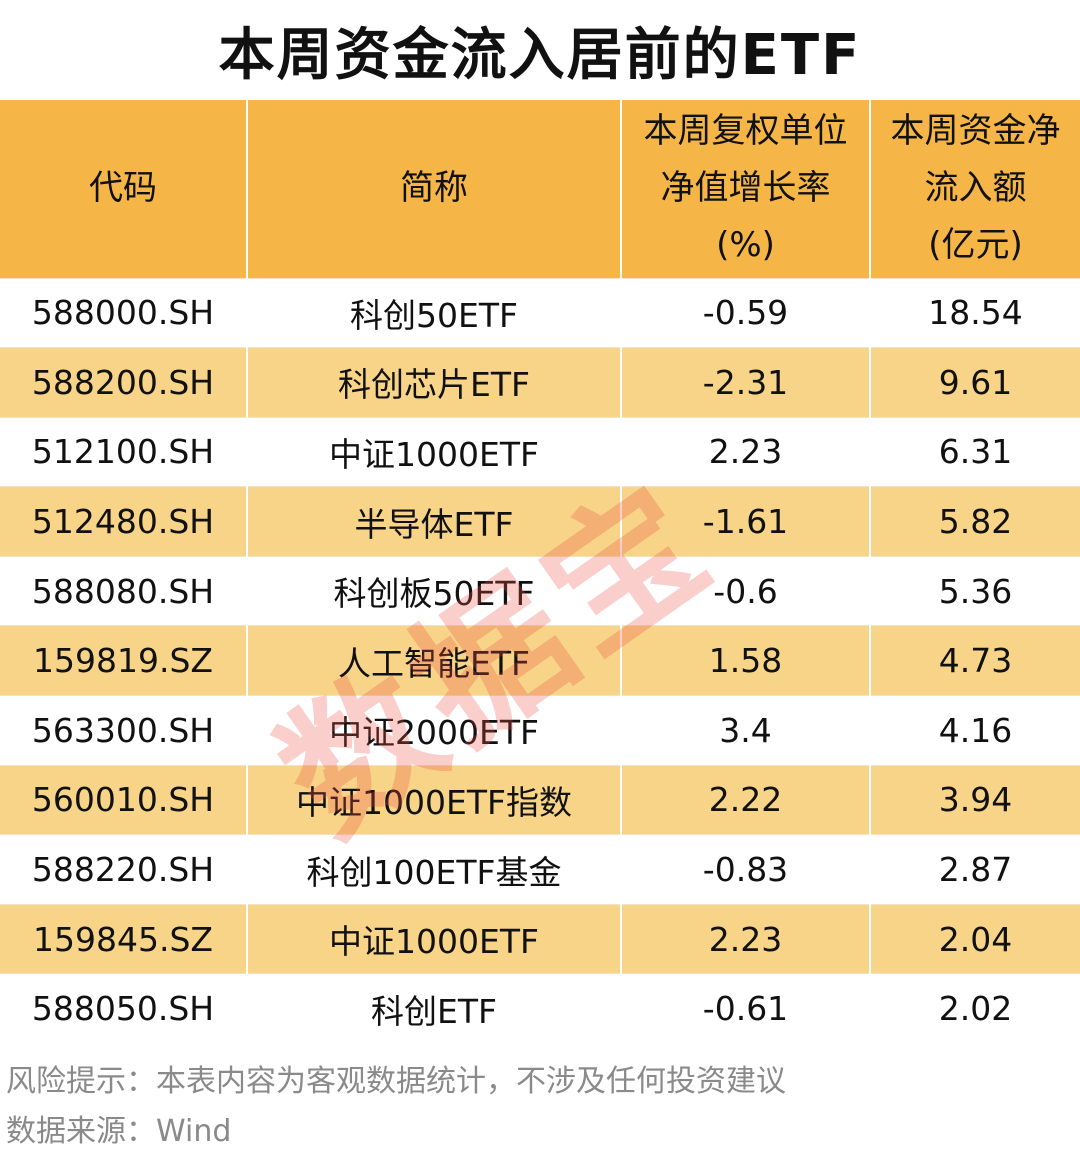 Image resolution: width=1080 pixels, height=1156 pixels. Describe the element at coordinates (124, 452) in the screenshot. I see `cell-code: 512100.SH` at that location.